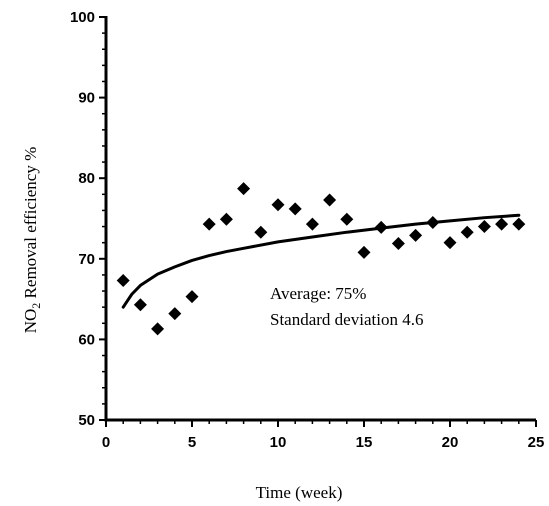  What do you see at coordinates (86, 339) in the screenshot?
I see `y-tick-label: 60` at bounding box center [86, 339].